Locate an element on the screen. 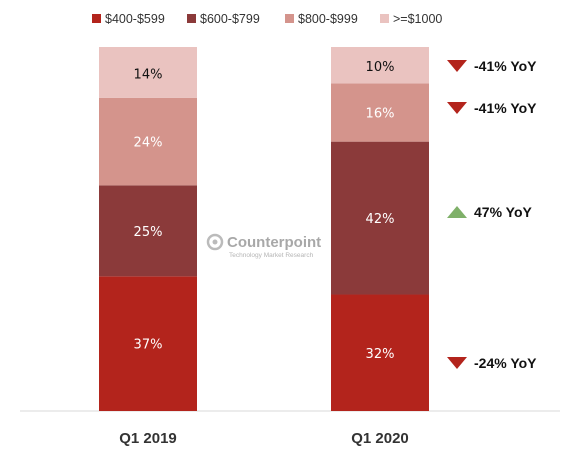 The width and height of the screenshot is (580, 466). yoy-annotation-600-799: 47% YoY is located at coordinates (503, 212).